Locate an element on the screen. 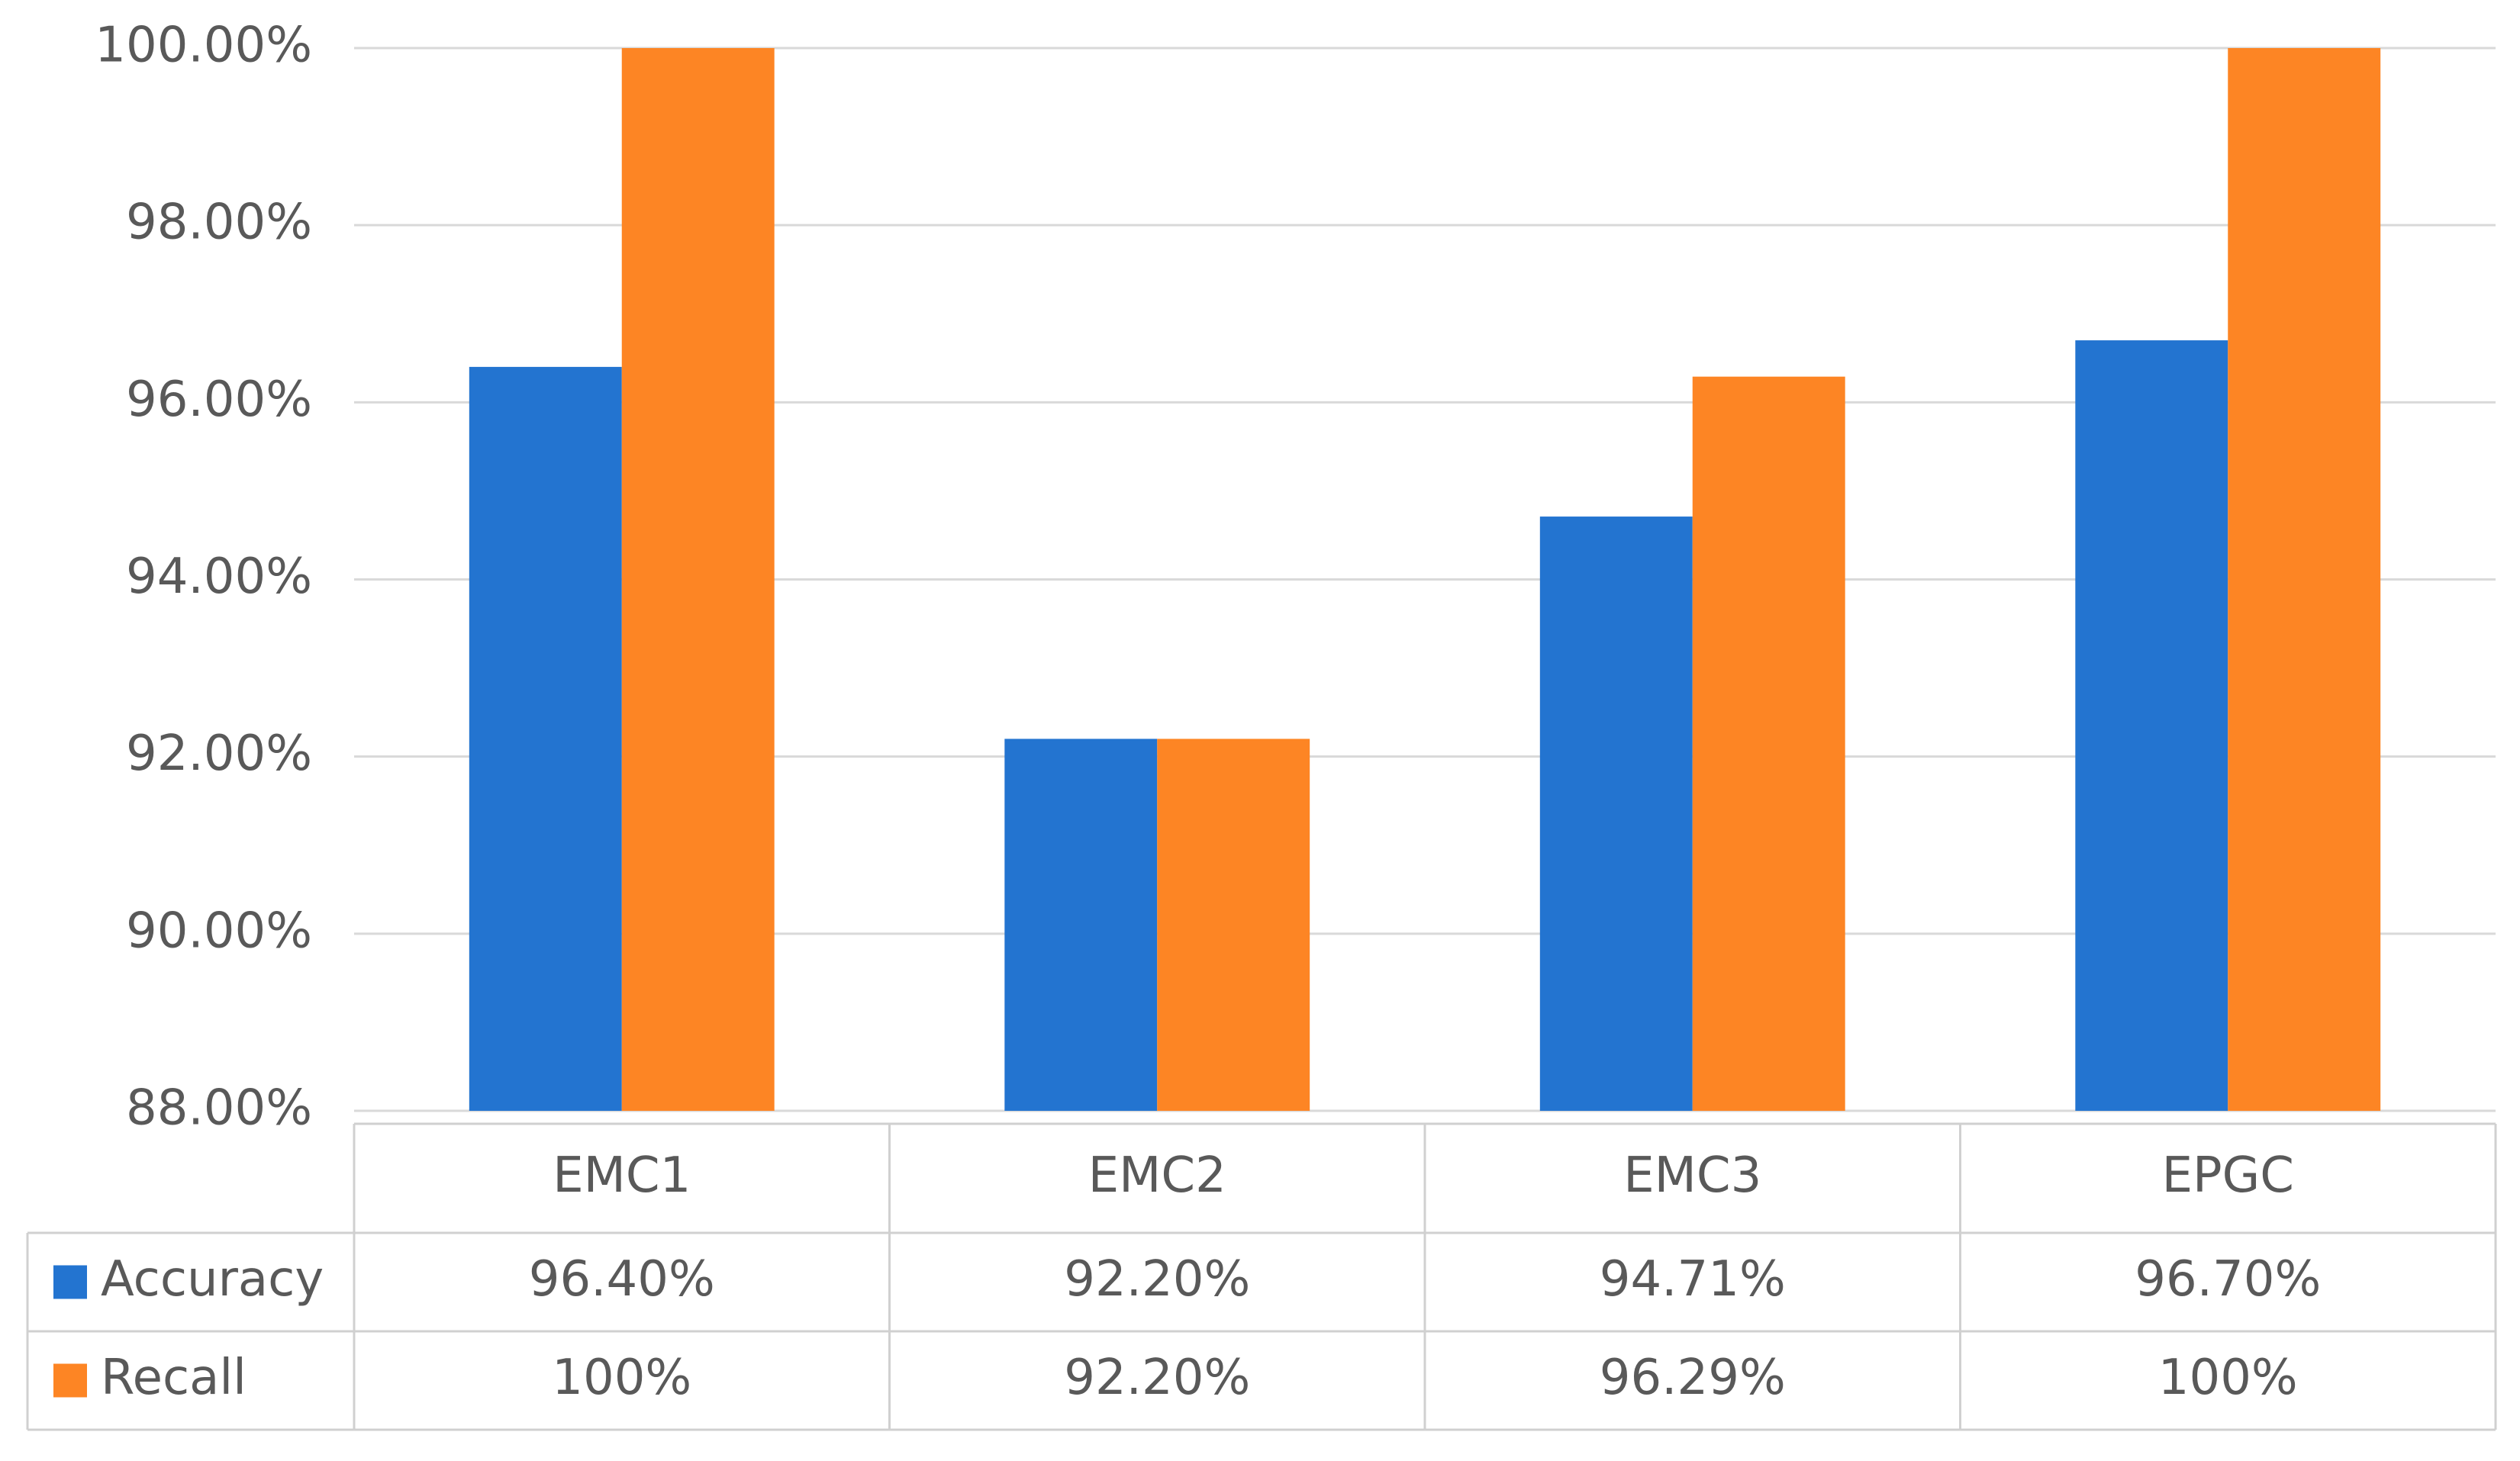 The image size is (2520, 1461). x-tick-label: EMC1 is located at coordinates (622, 1175).